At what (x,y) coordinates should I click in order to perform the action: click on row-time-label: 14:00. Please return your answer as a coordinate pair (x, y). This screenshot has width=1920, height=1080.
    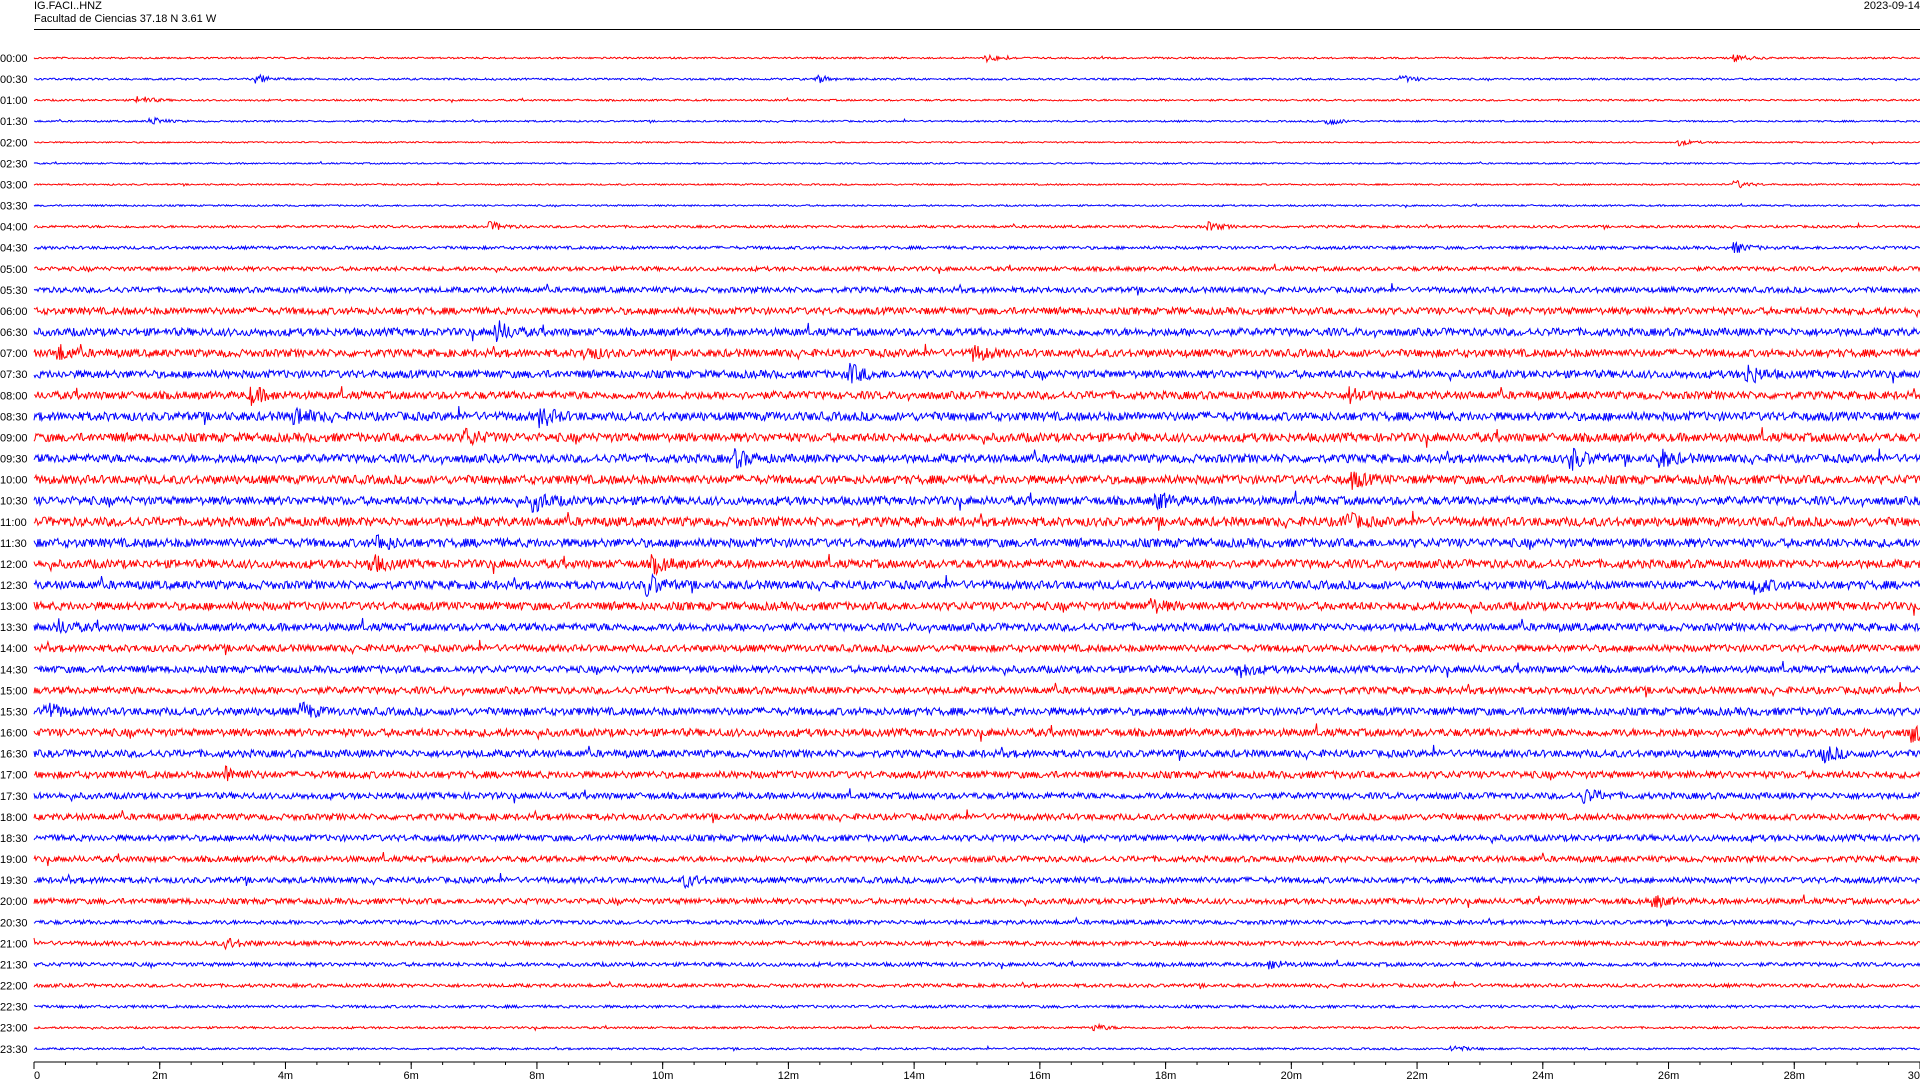
    Looking at the image, I should click on (14, 649).